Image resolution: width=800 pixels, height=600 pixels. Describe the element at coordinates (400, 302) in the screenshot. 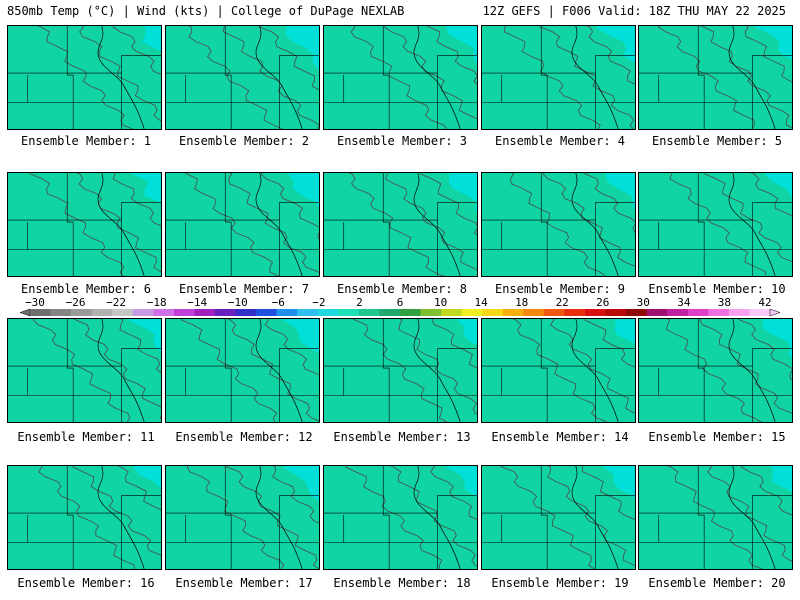

I see `colorbar-tick-label: 6` at that location.